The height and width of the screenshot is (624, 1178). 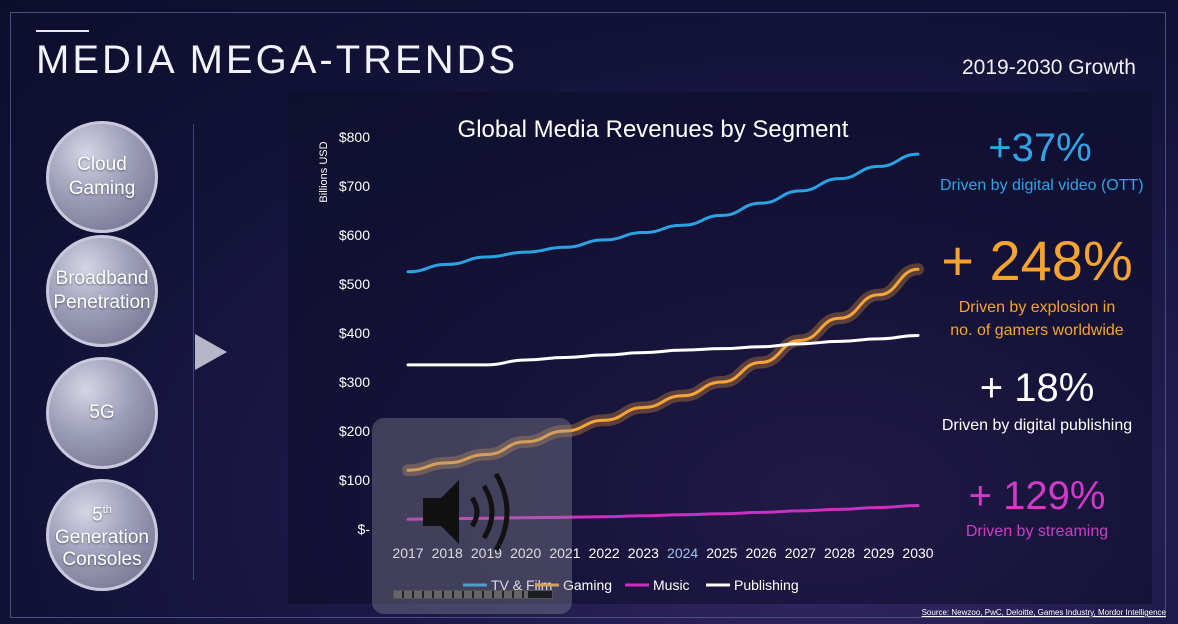 I want to click on media-control-overlay, so click(x=472, y=516).